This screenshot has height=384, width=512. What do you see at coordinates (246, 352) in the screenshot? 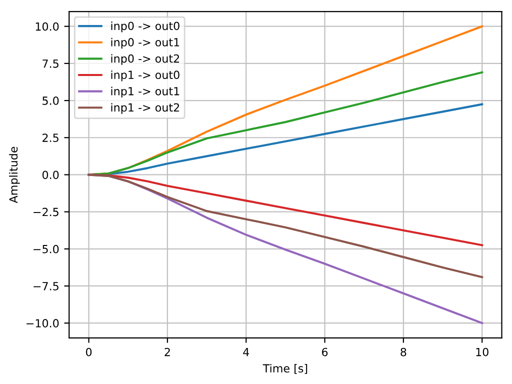
I see `x-tick-label: 4` at bounding box center [246, 352].